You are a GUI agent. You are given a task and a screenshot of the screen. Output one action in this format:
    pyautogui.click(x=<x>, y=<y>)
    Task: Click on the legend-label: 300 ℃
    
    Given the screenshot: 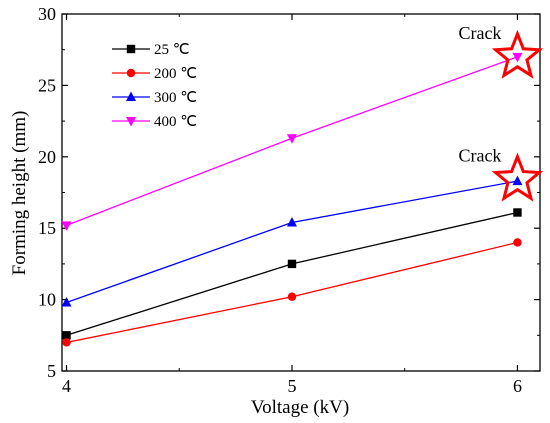 What is the action you would take?
    pyautogui.click(x=175, y=98)
    